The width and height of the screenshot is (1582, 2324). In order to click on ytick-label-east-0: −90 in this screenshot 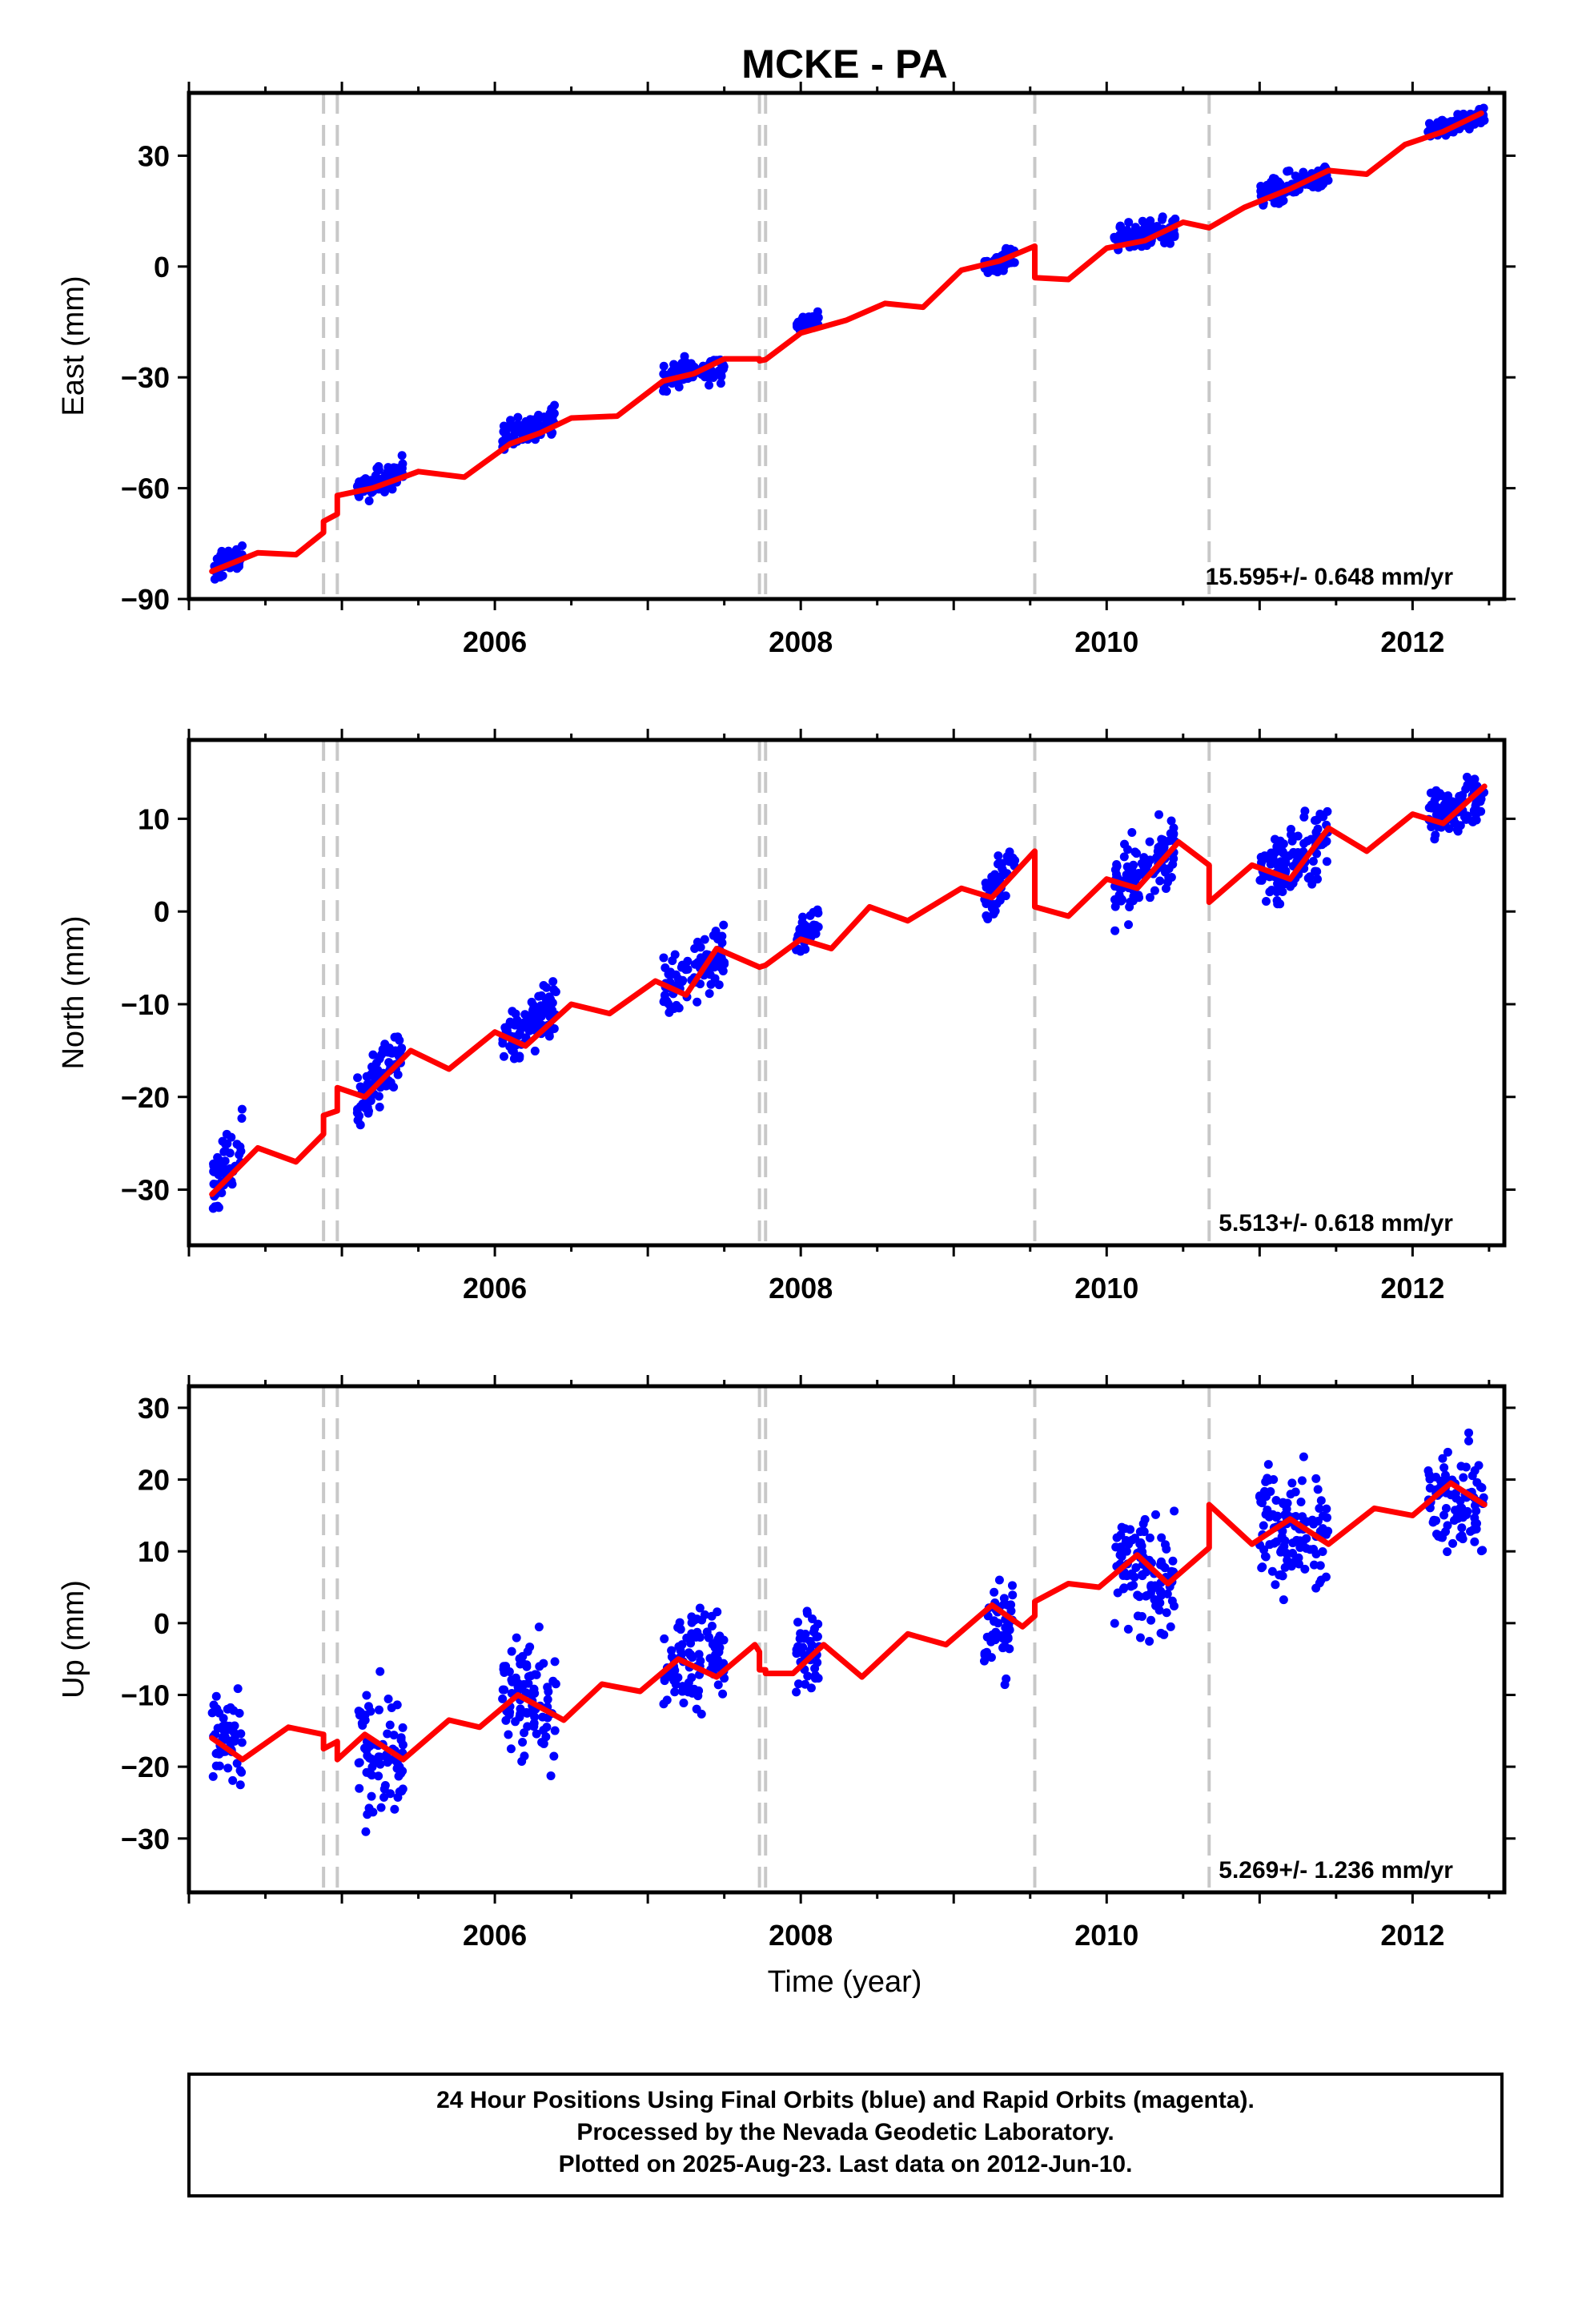, I will do `click(145, 599)`.